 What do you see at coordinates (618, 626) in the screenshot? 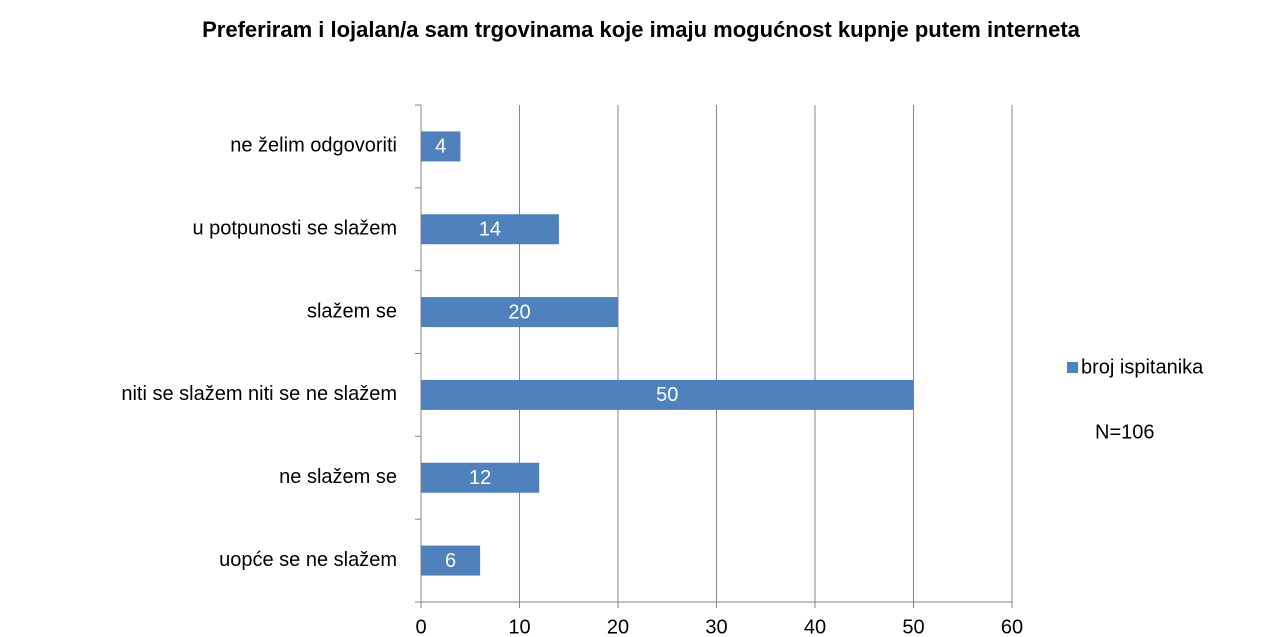
I see `x-tick-label: 20` at bounding box center [618, 626].